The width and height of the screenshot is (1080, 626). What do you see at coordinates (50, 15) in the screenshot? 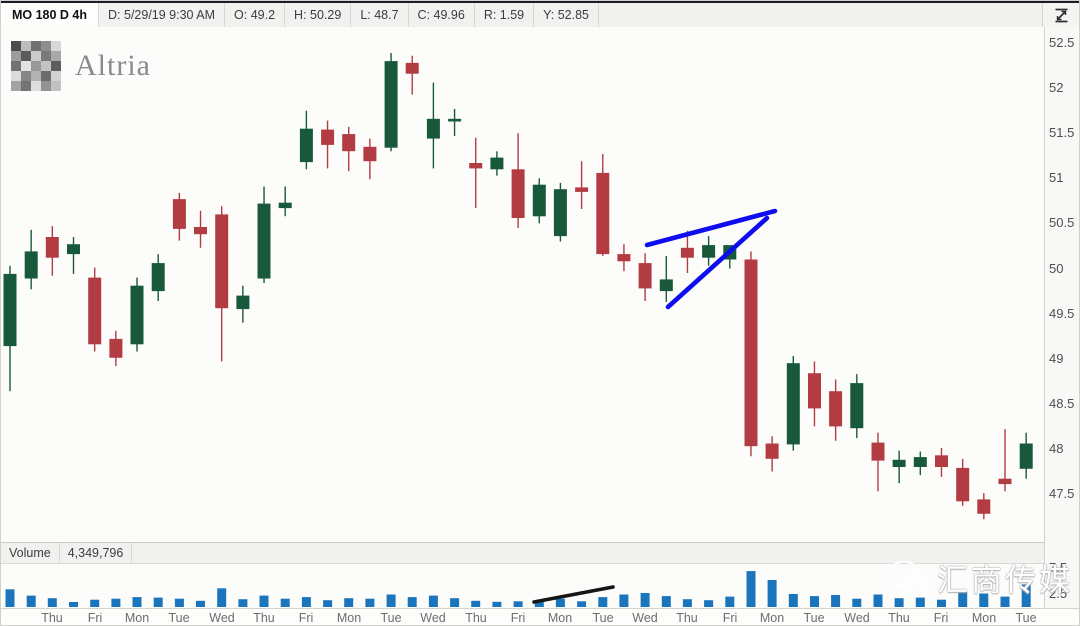
I see `symbol-timeframe-label: MO 180 D 4h` at bounding box center [50, 15].